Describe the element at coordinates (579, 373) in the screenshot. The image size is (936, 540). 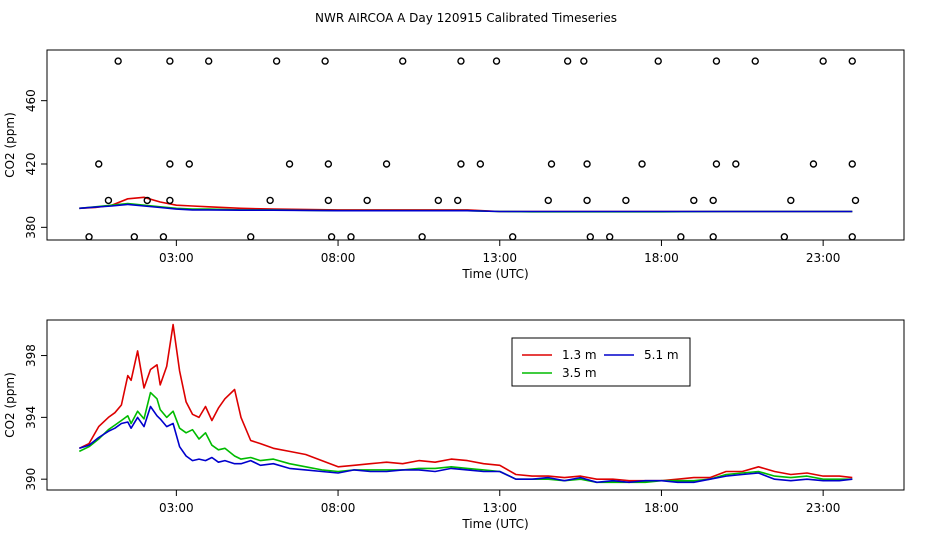
I see `legend-label: 3.5 m` at that location.